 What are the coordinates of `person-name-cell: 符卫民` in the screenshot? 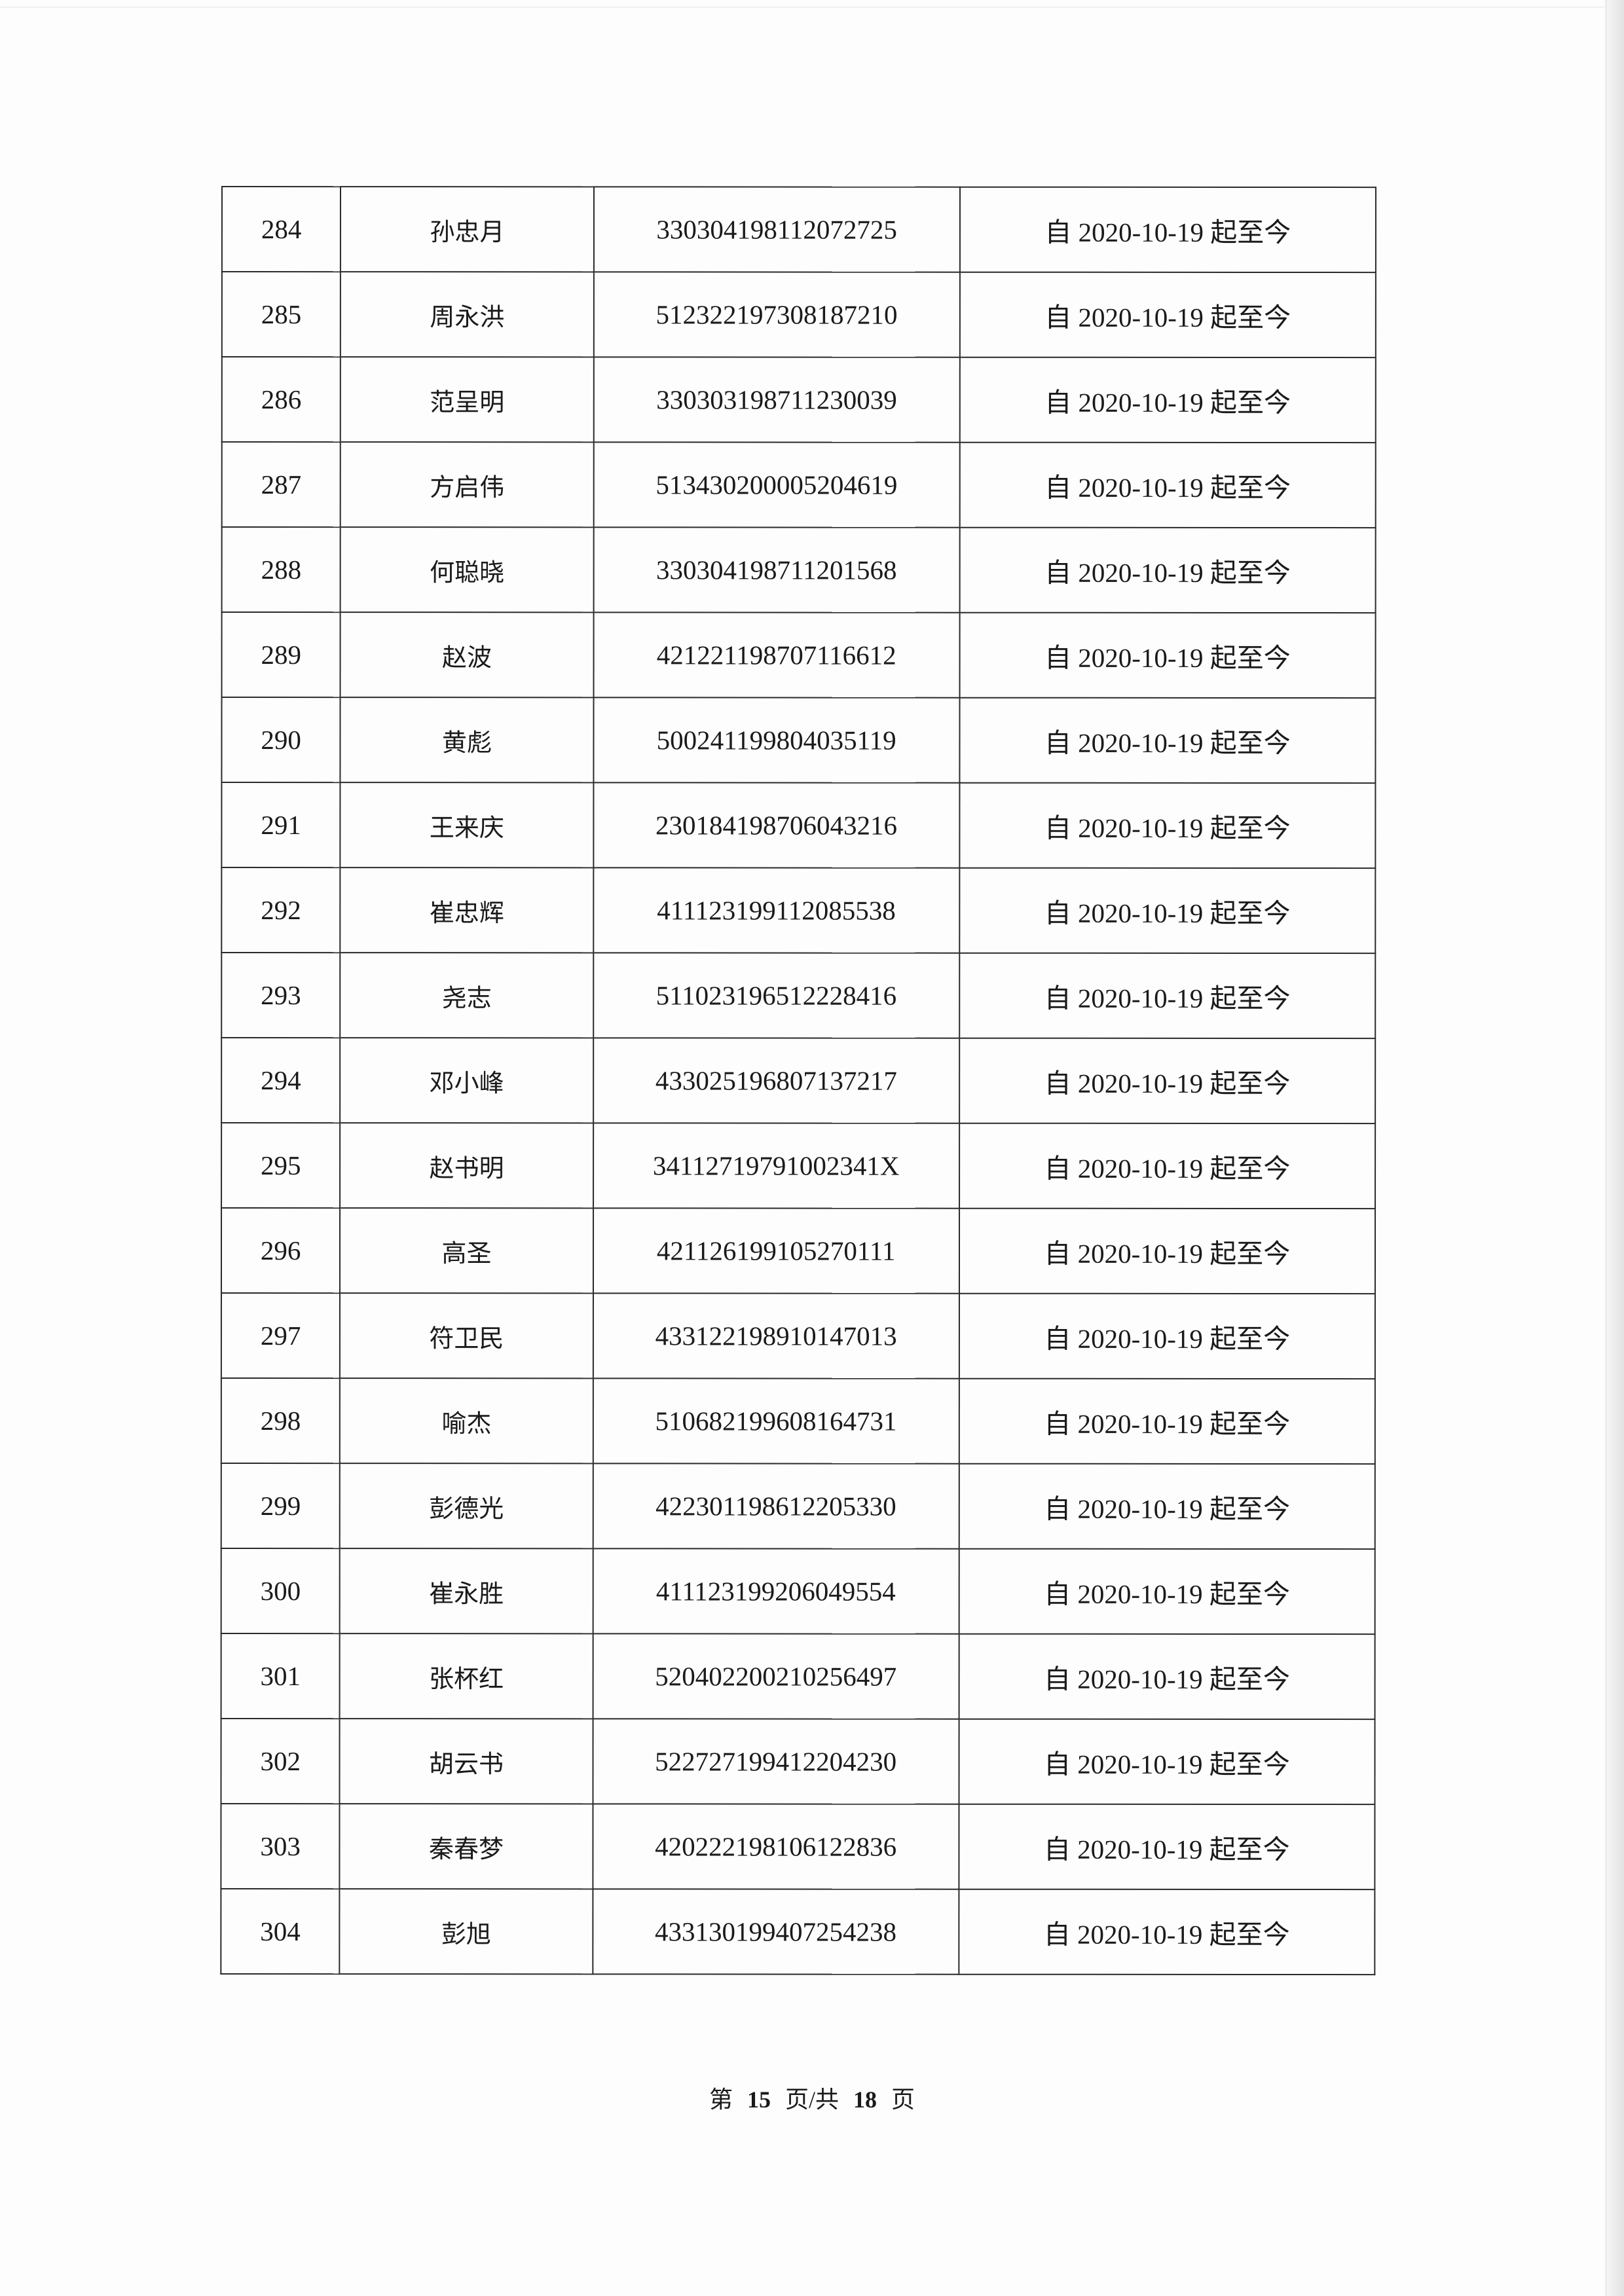 It's located at (466, 1336).